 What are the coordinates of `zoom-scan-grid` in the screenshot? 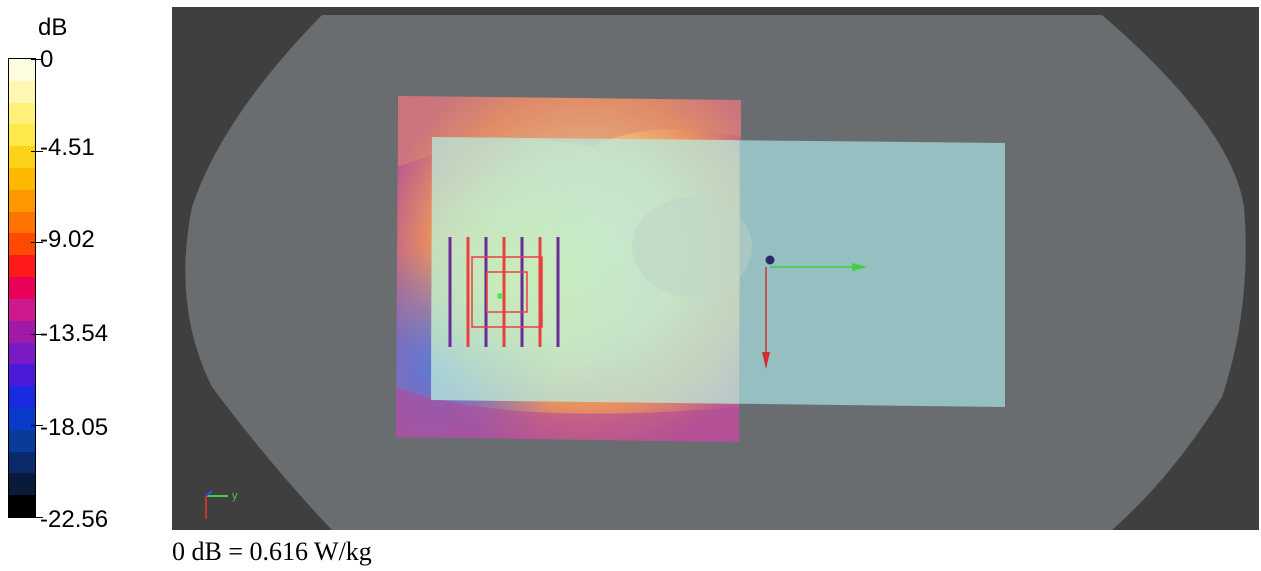 It's located at (504, 292).